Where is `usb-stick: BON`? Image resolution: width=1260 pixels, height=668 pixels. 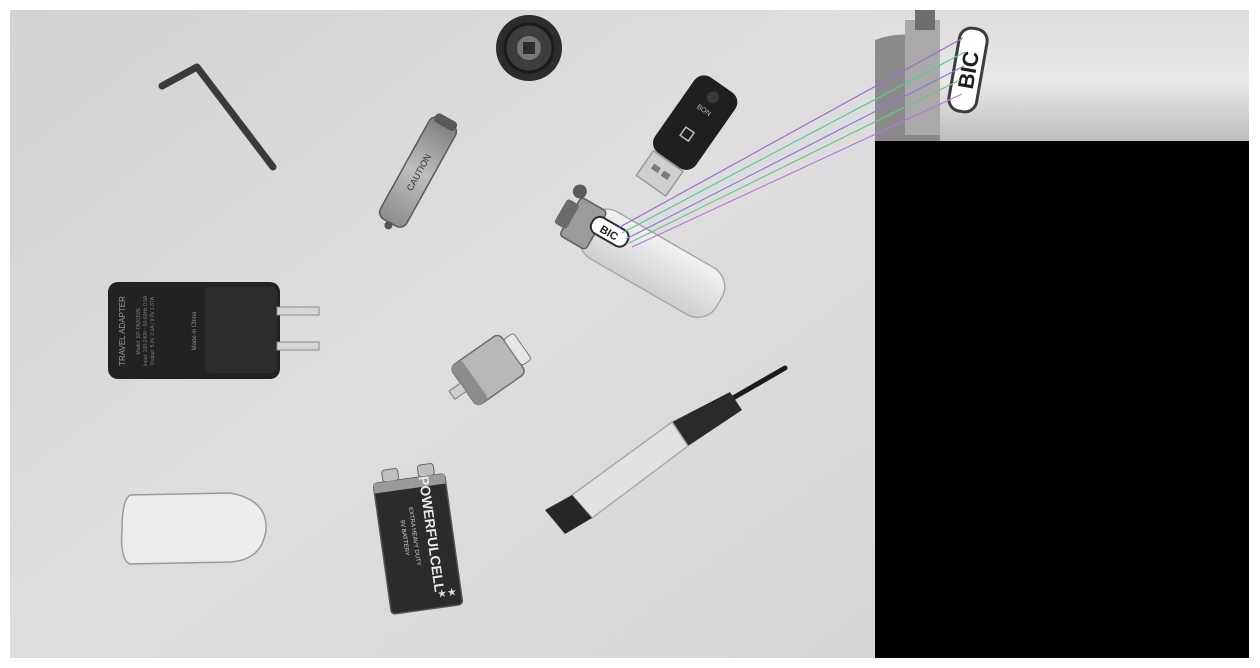 usb-stick: BON is located at coordinates (686, 136).